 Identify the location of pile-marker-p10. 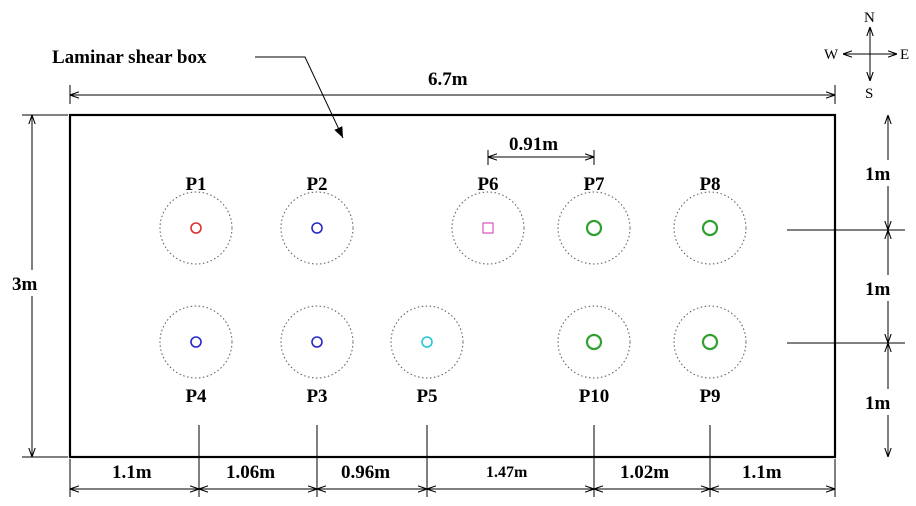
(594, 342).